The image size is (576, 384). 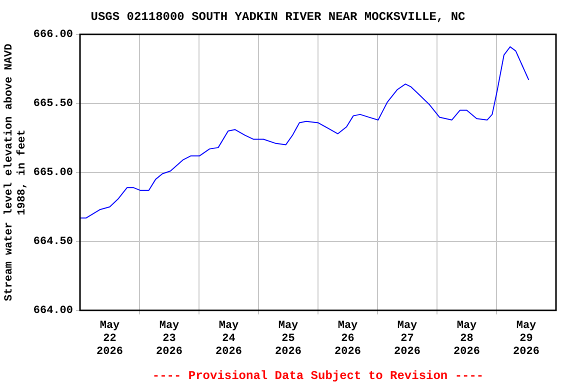 I want to click on x-tick-label: May 22 2026, so click(x=109, y=339).